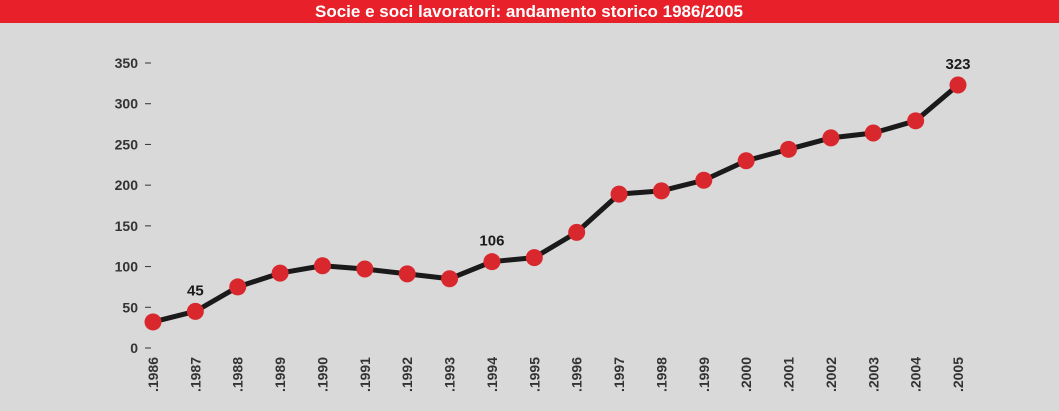 The height and width of the screenshot is (411, 1059). Describe the element at coordinates (322, 374) in the screenshot. I see `x-tick-label: .1990` at that location.